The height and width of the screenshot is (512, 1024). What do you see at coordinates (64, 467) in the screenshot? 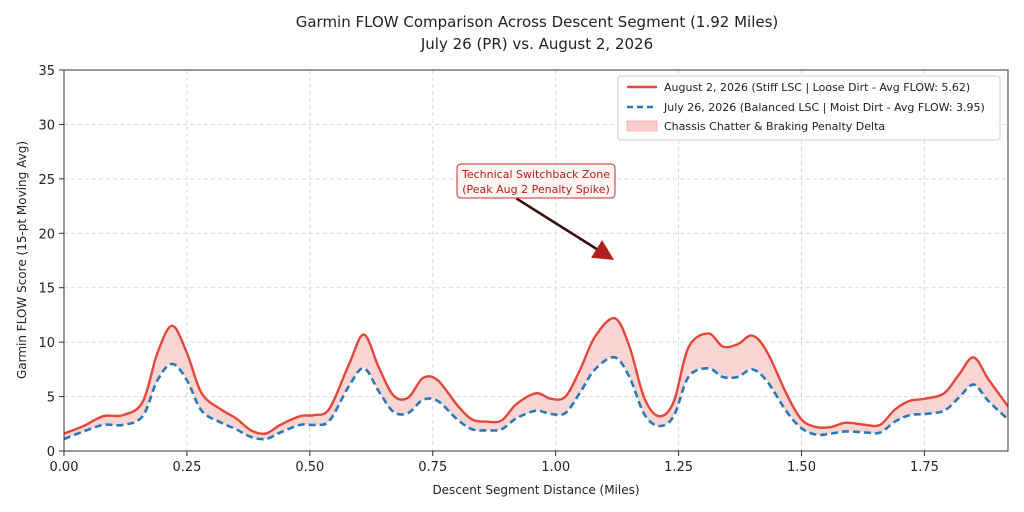
I see `x-tick-label-0: 0.00` at bounding box center [64, 467].